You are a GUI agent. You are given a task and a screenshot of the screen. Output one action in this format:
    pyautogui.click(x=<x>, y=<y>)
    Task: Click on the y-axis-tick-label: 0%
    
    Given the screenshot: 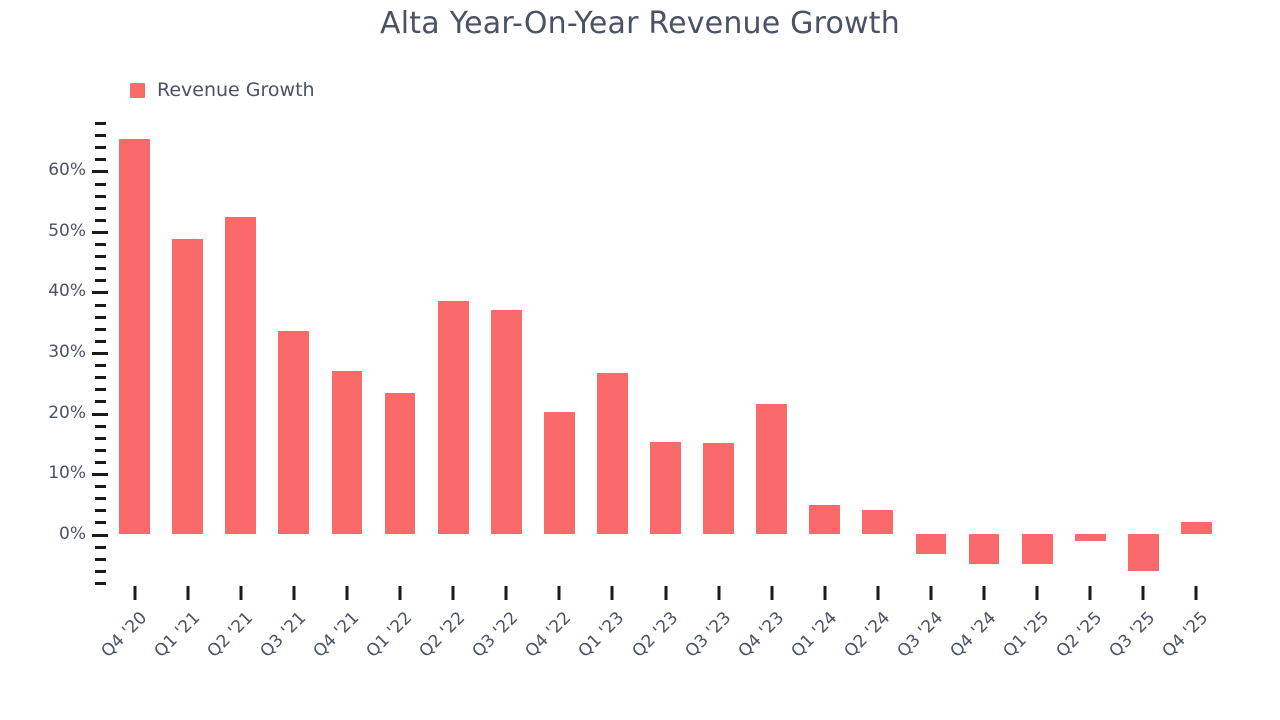 What is the action you would take?
    pyautogui.click(x=72, y=533)
    